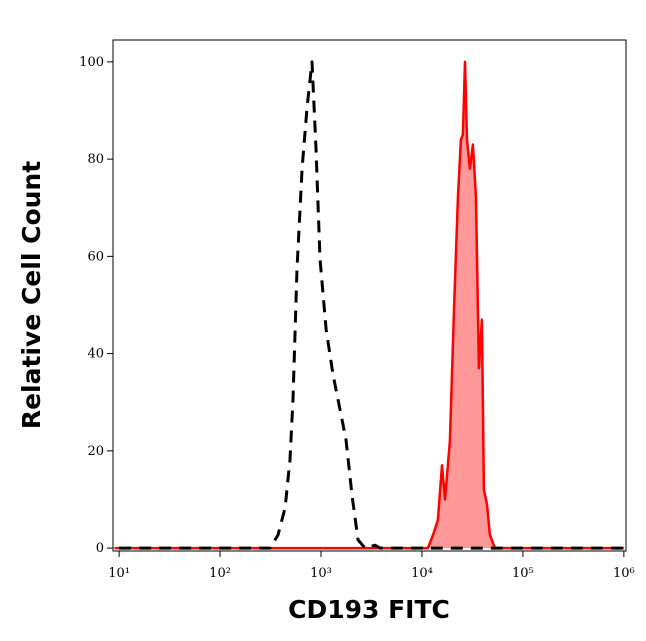 This screenshot has height=641, width=646. Describe the element at coordinates (95, 354) in the screenshot. I see `y-tick-label: 40` at that location.